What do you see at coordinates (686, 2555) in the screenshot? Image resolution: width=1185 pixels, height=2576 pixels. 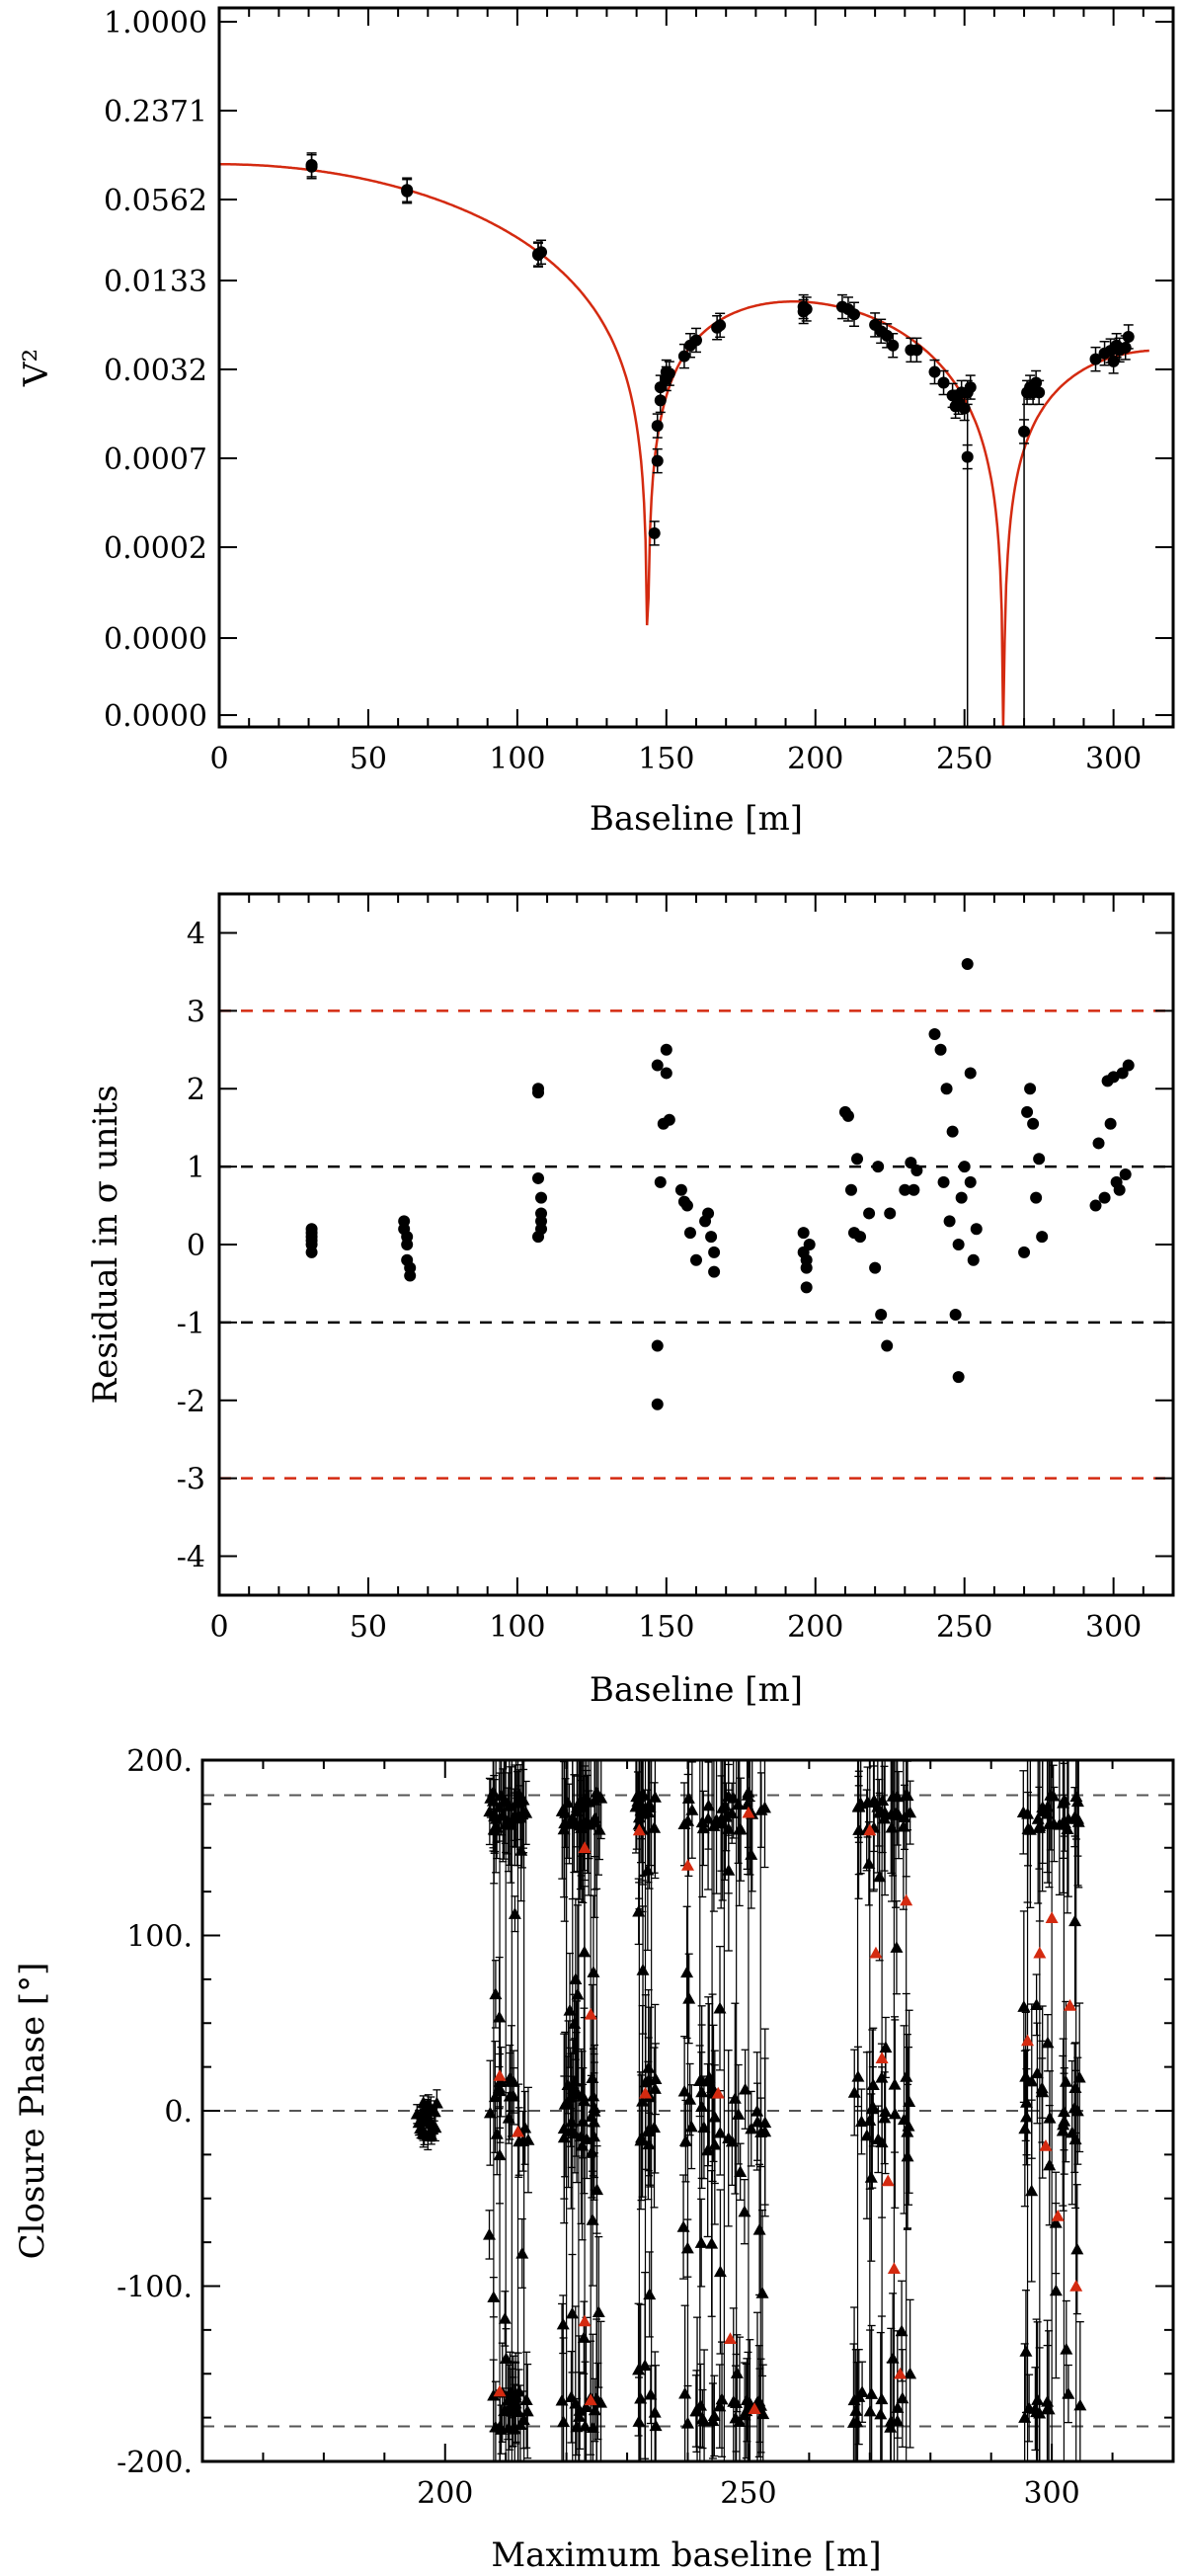 I see `panel-closure-phase-xlabel: Maximum baseline [m]` at bounding box center [686, 2555].